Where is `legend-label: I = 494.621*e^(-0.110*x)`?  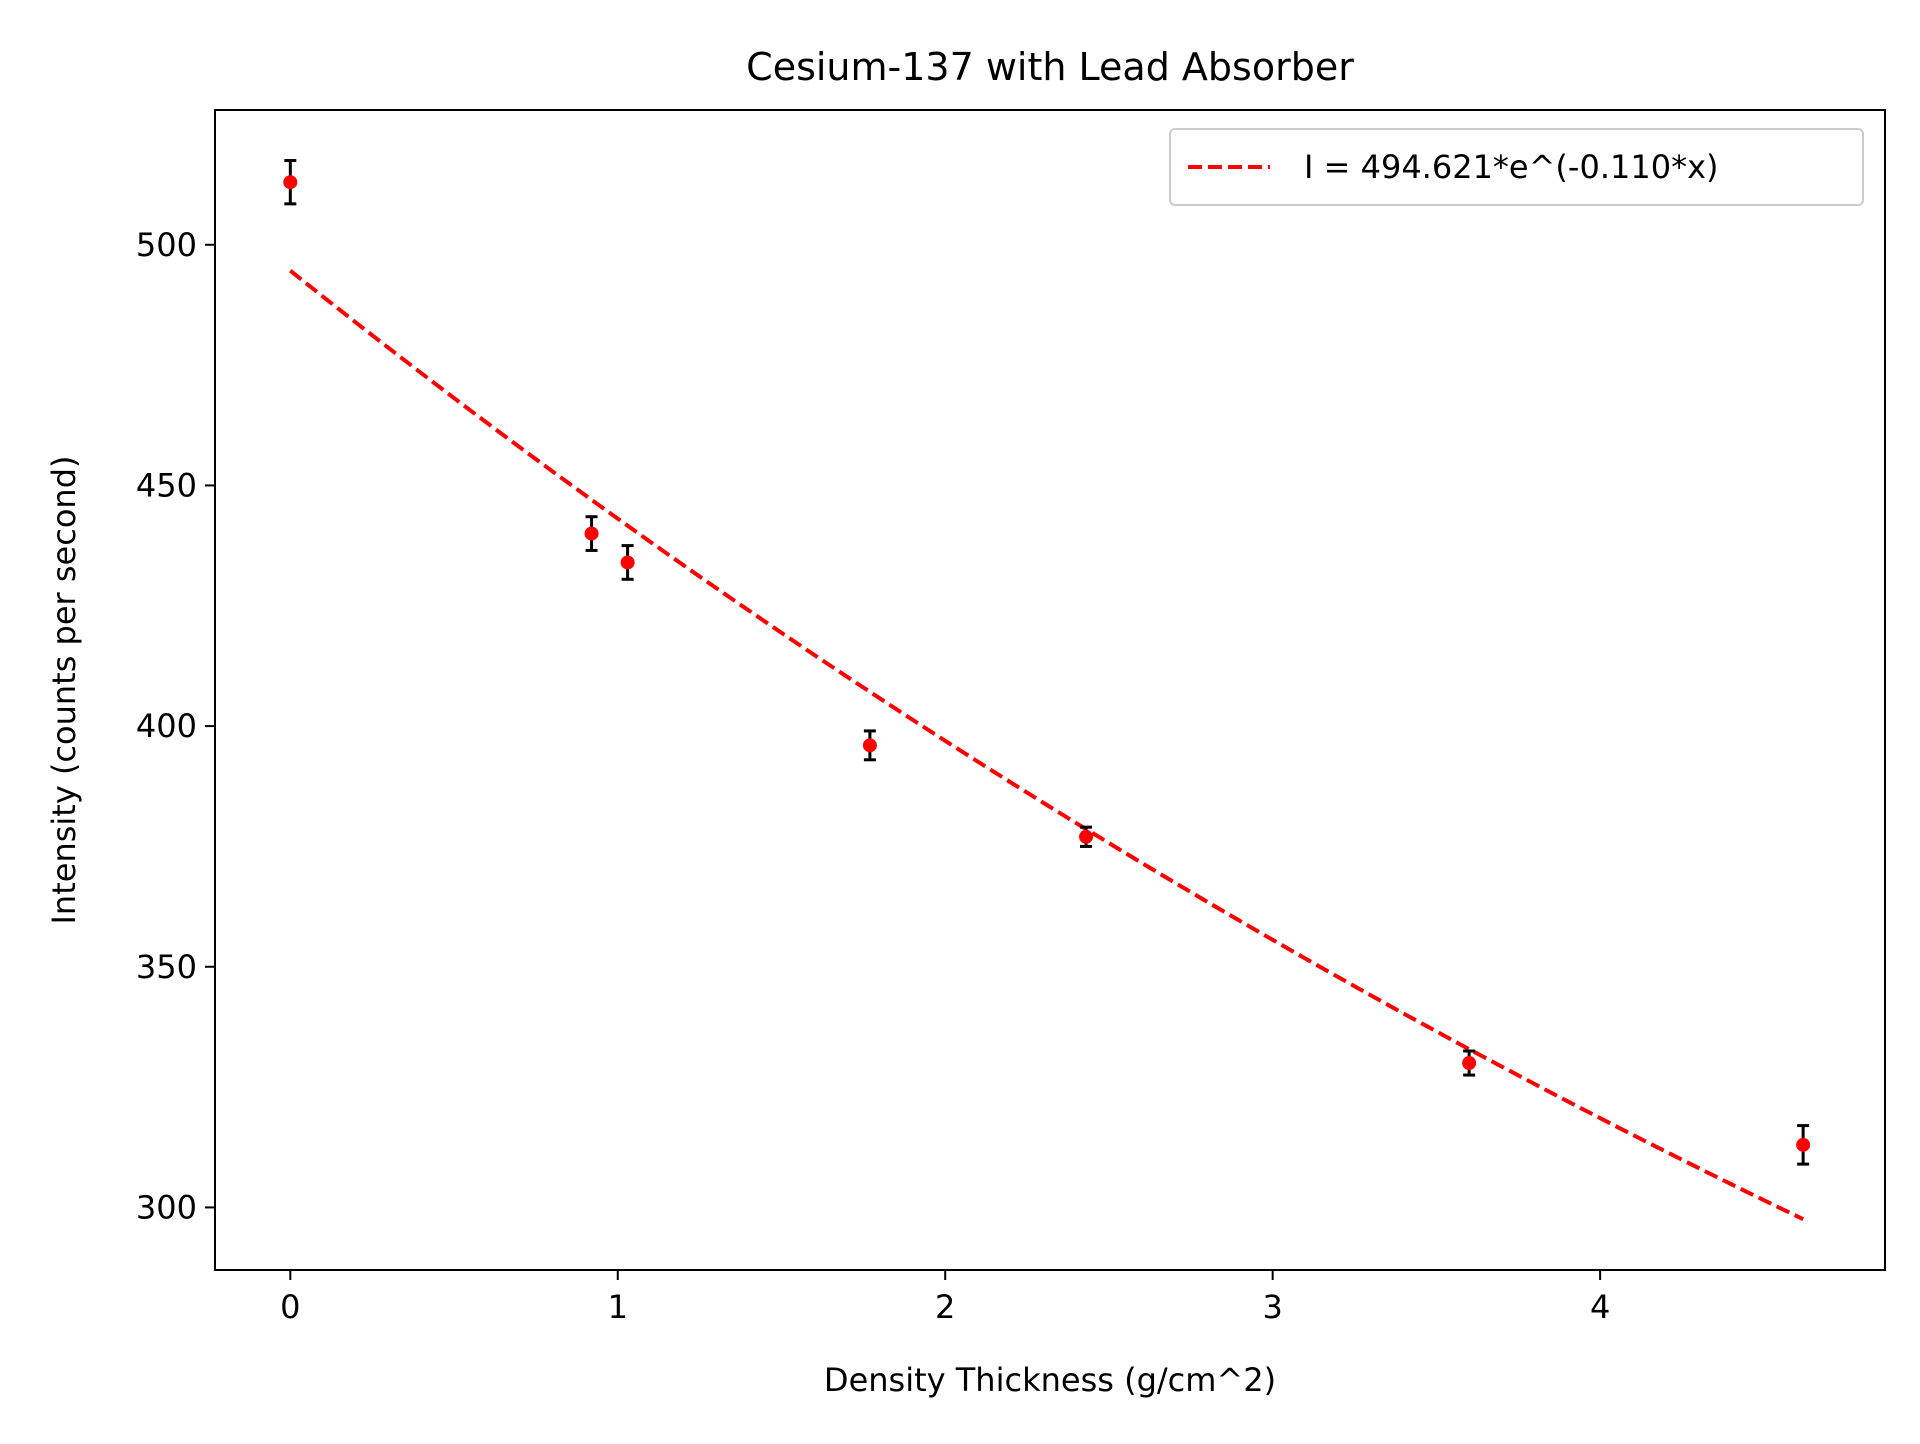
legend-label: I = 494.621*e^(-0.110*x) is located at coordinates (1511, 167).